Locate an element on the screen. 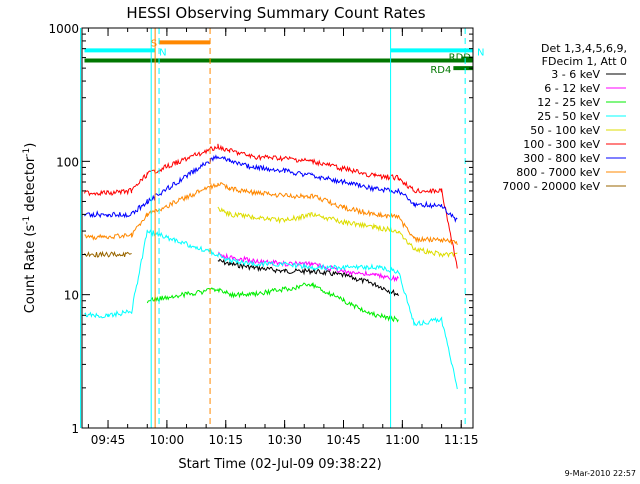 Image resolution: width=640 pixels, height=484 pixels. legend-entry: 25 - 50 keV is located at coordinates (568, 116).